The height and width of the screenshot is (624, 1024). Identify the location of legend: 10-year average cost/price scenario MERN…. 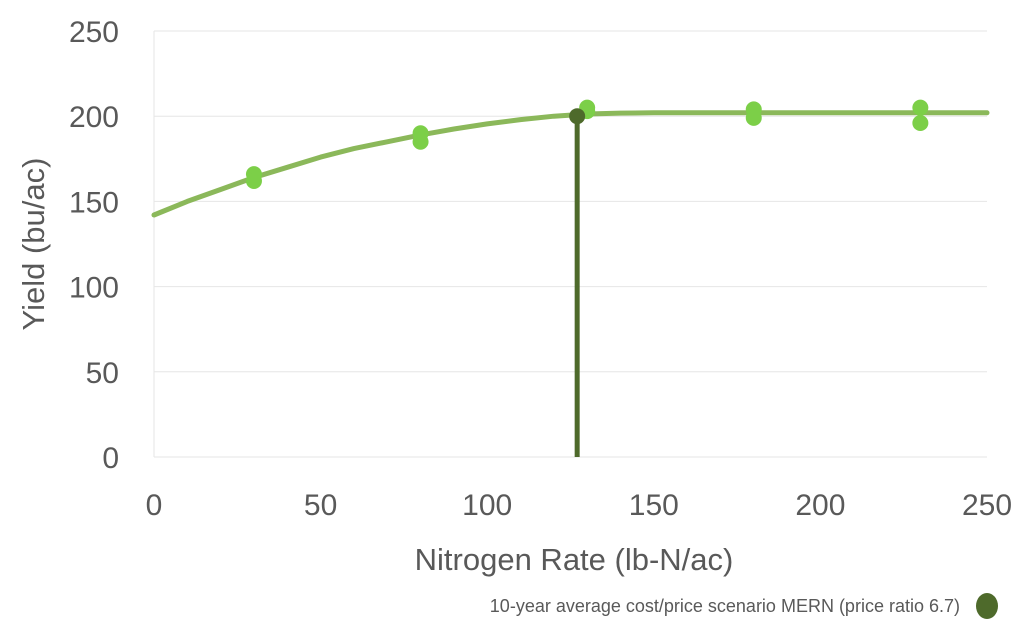
(744, 606).